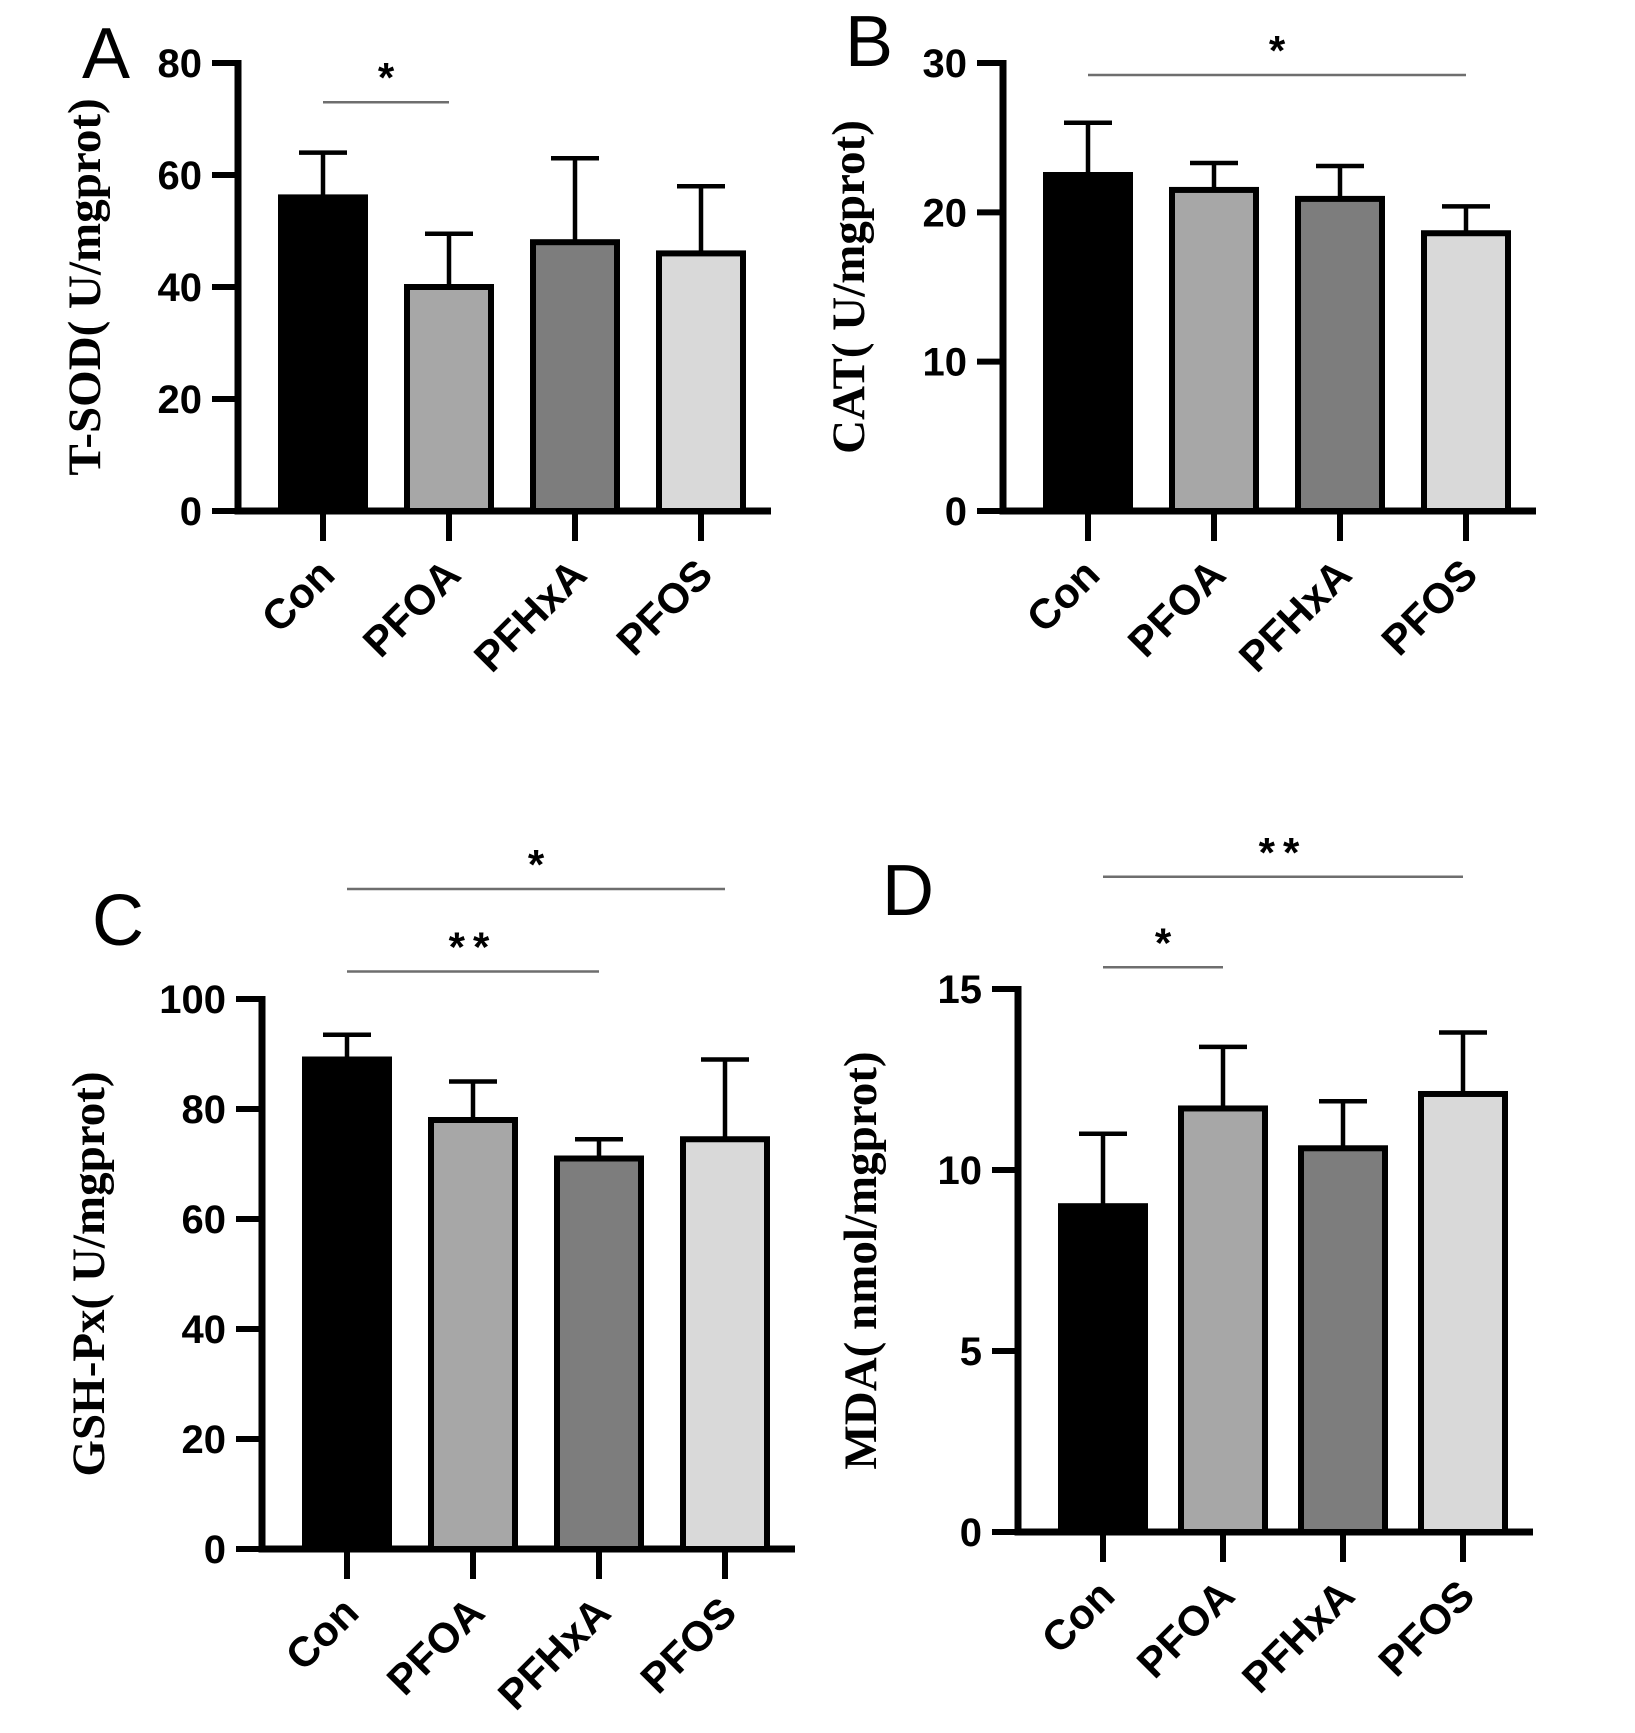  Describe the element at coordinates (960, 990) in the screenshot. I see `y-tick-label: 15` at that location.